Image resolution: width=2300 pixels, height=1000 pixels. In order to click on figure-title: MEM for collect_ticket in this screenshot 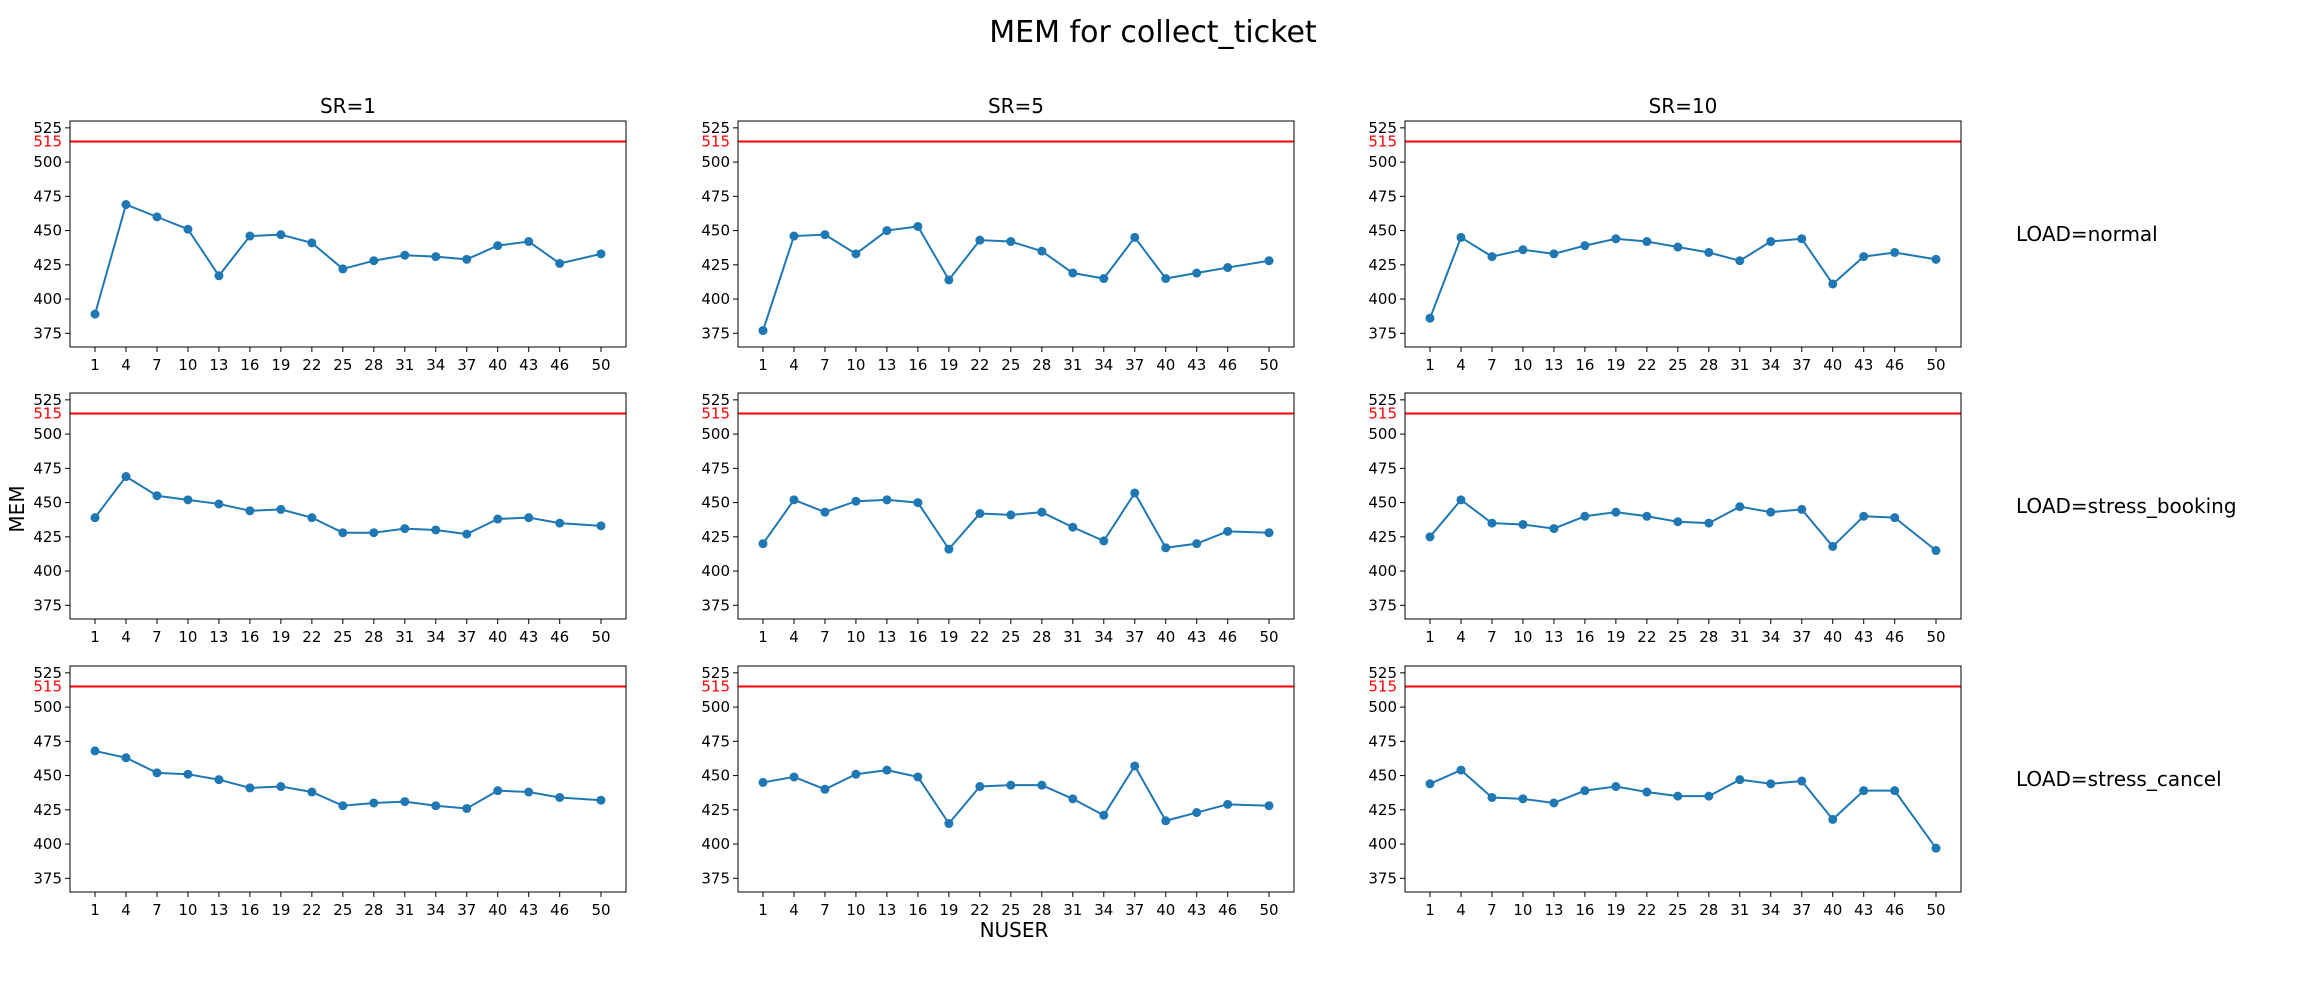, I will do `click(1153, 32)`.